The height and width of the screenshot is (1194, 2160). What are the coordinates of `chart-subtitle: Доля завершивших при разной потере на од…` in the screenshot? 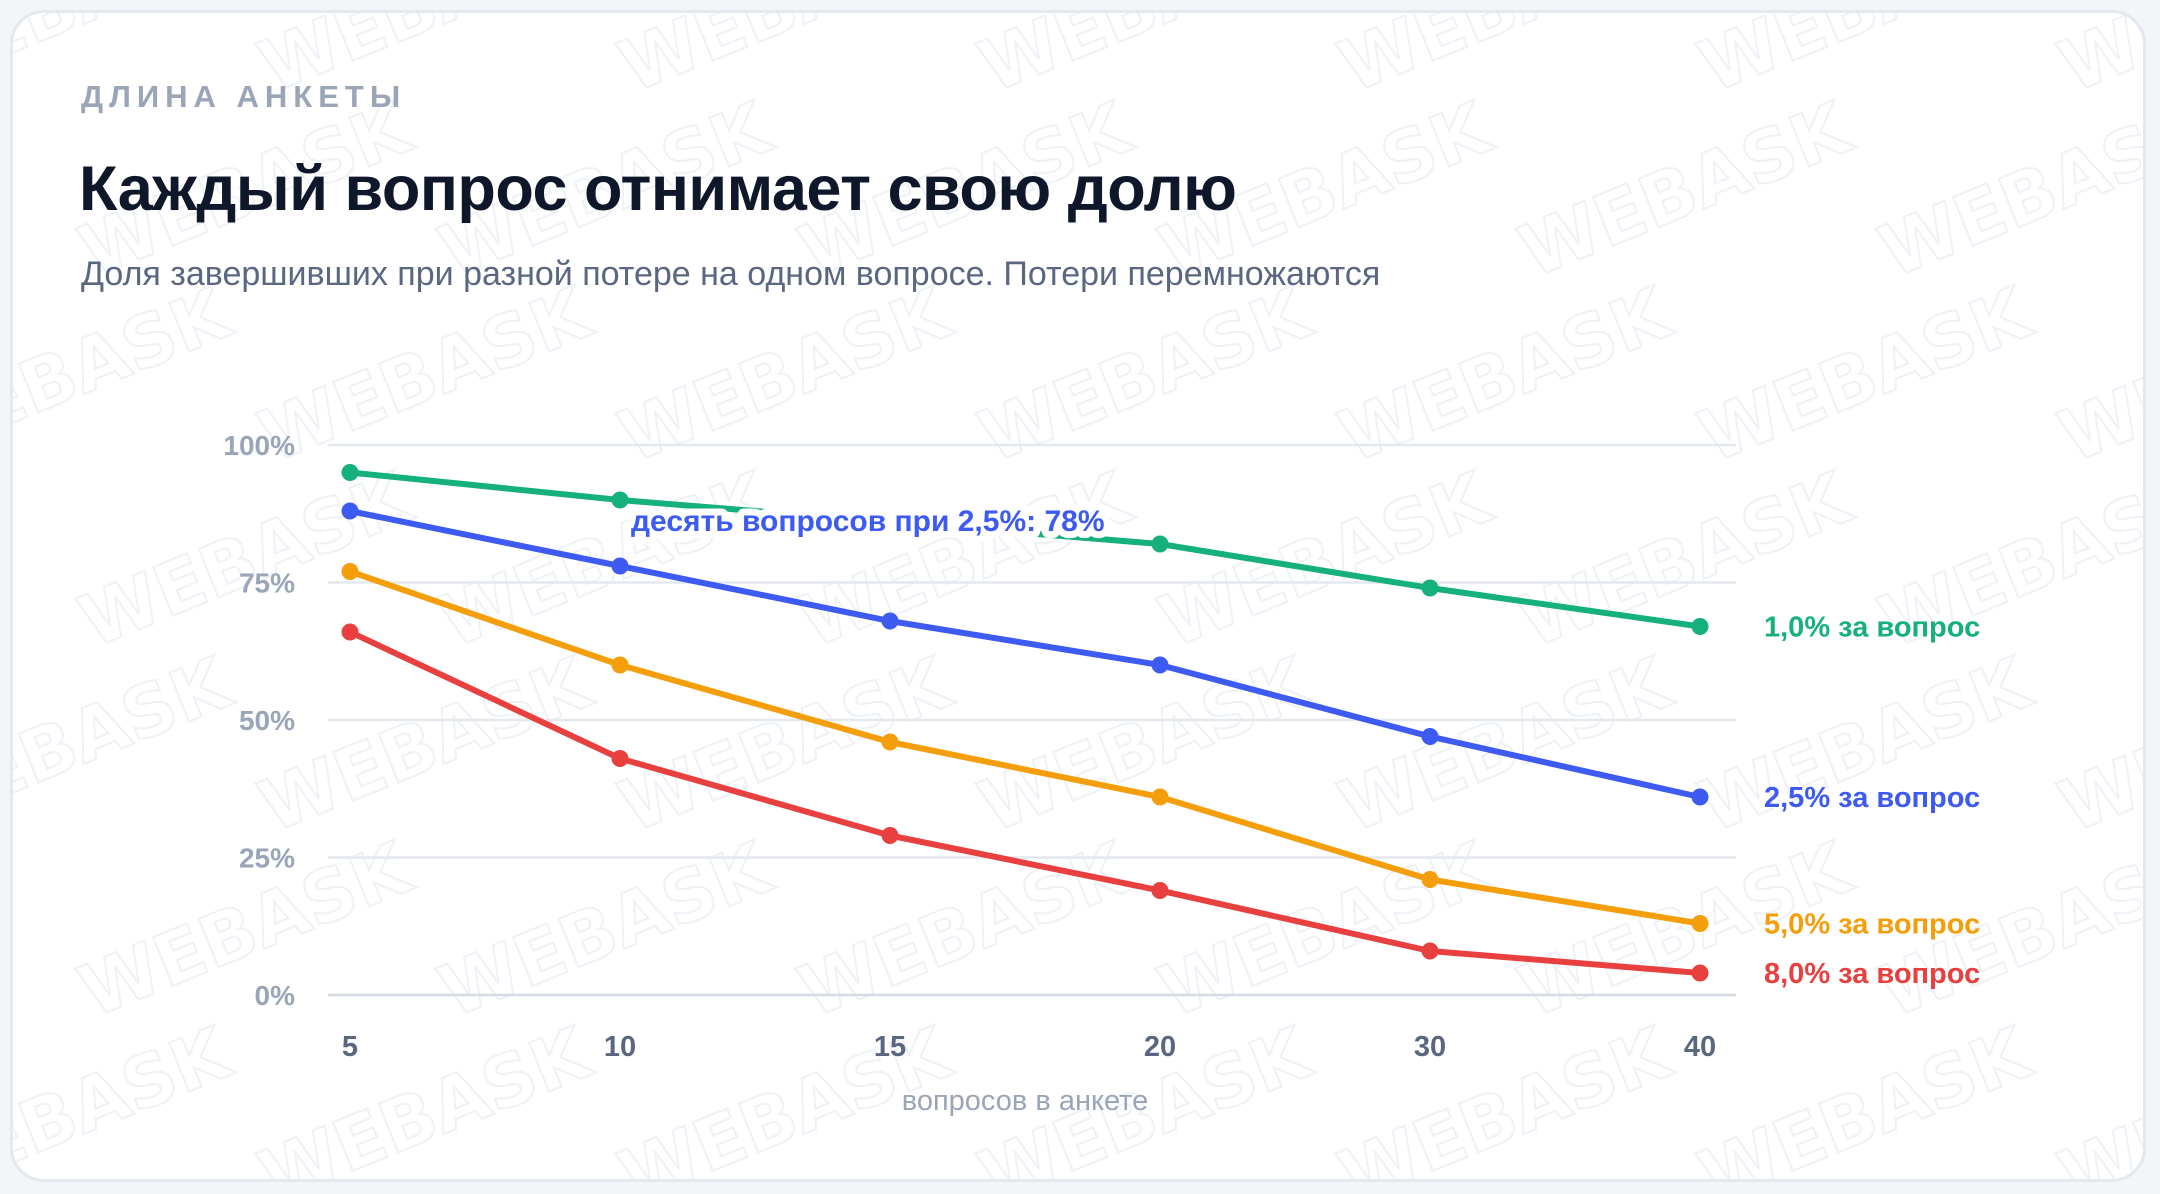 It's located at (731, 274).